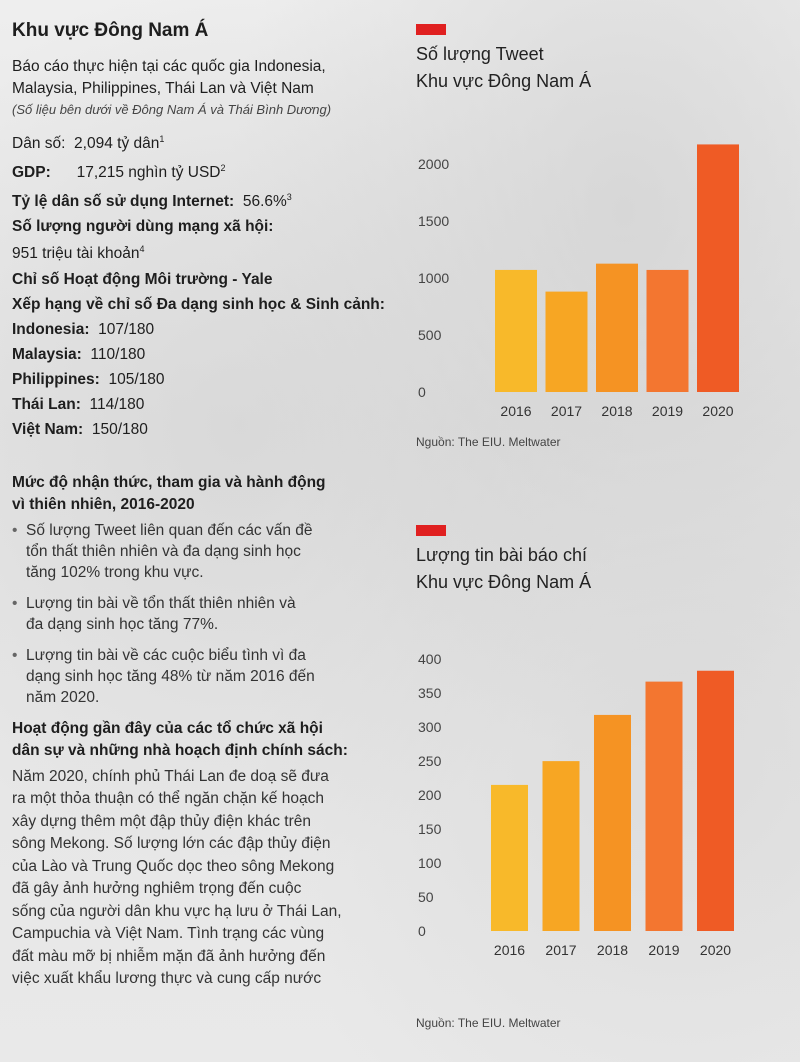 The image size is (800, 1062). What do you see at coordinates (430, 829) in the screenshot?
I see `y-tick-label: 150` at bounding box center [430, 829].